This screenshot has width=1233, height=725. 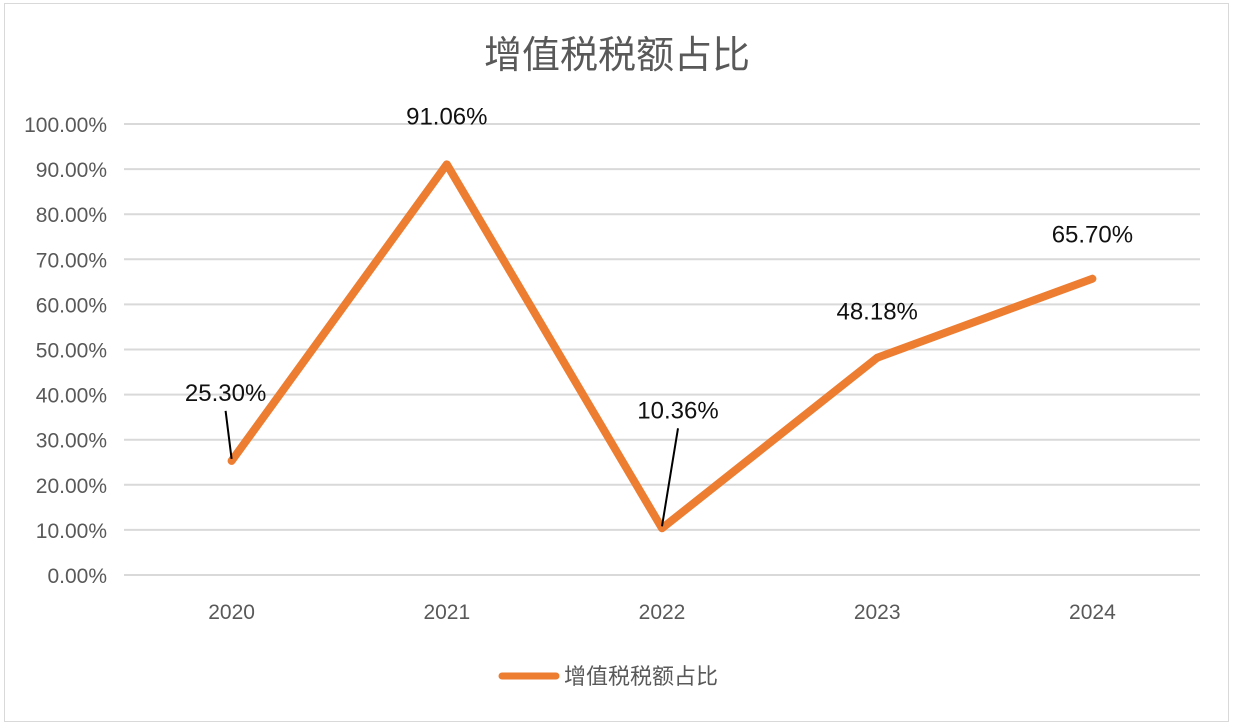 What do you see at coordinates (225, 393) in the screenshot?
I see `data-label: 25.30%` at bounding box center [225, 393].